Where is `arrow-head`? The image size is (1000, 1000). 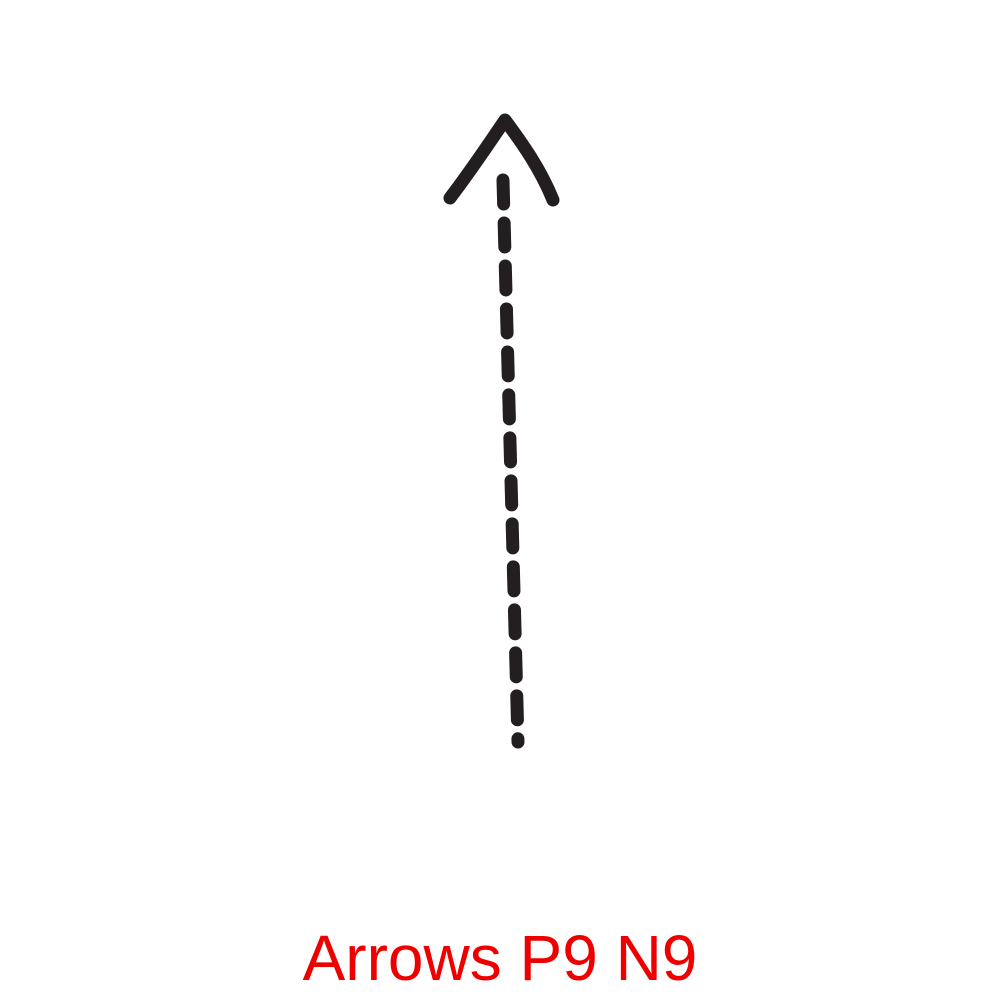 arrow-head is located at coordinates (501, 160).